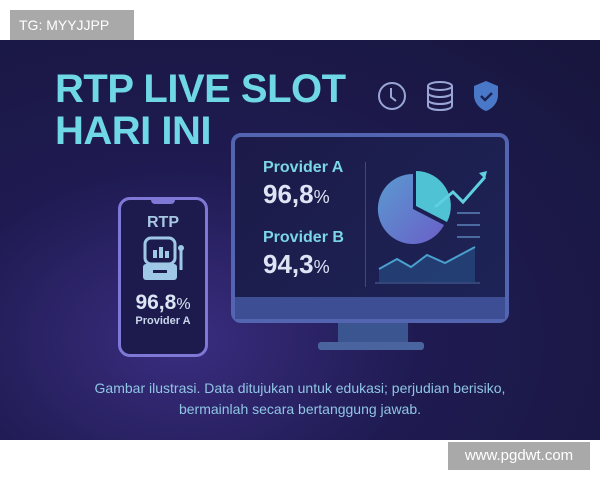  Describe the element at coordinates (133, 131) in the screenshot. I see `title-line-2: HARI INI` at that location.